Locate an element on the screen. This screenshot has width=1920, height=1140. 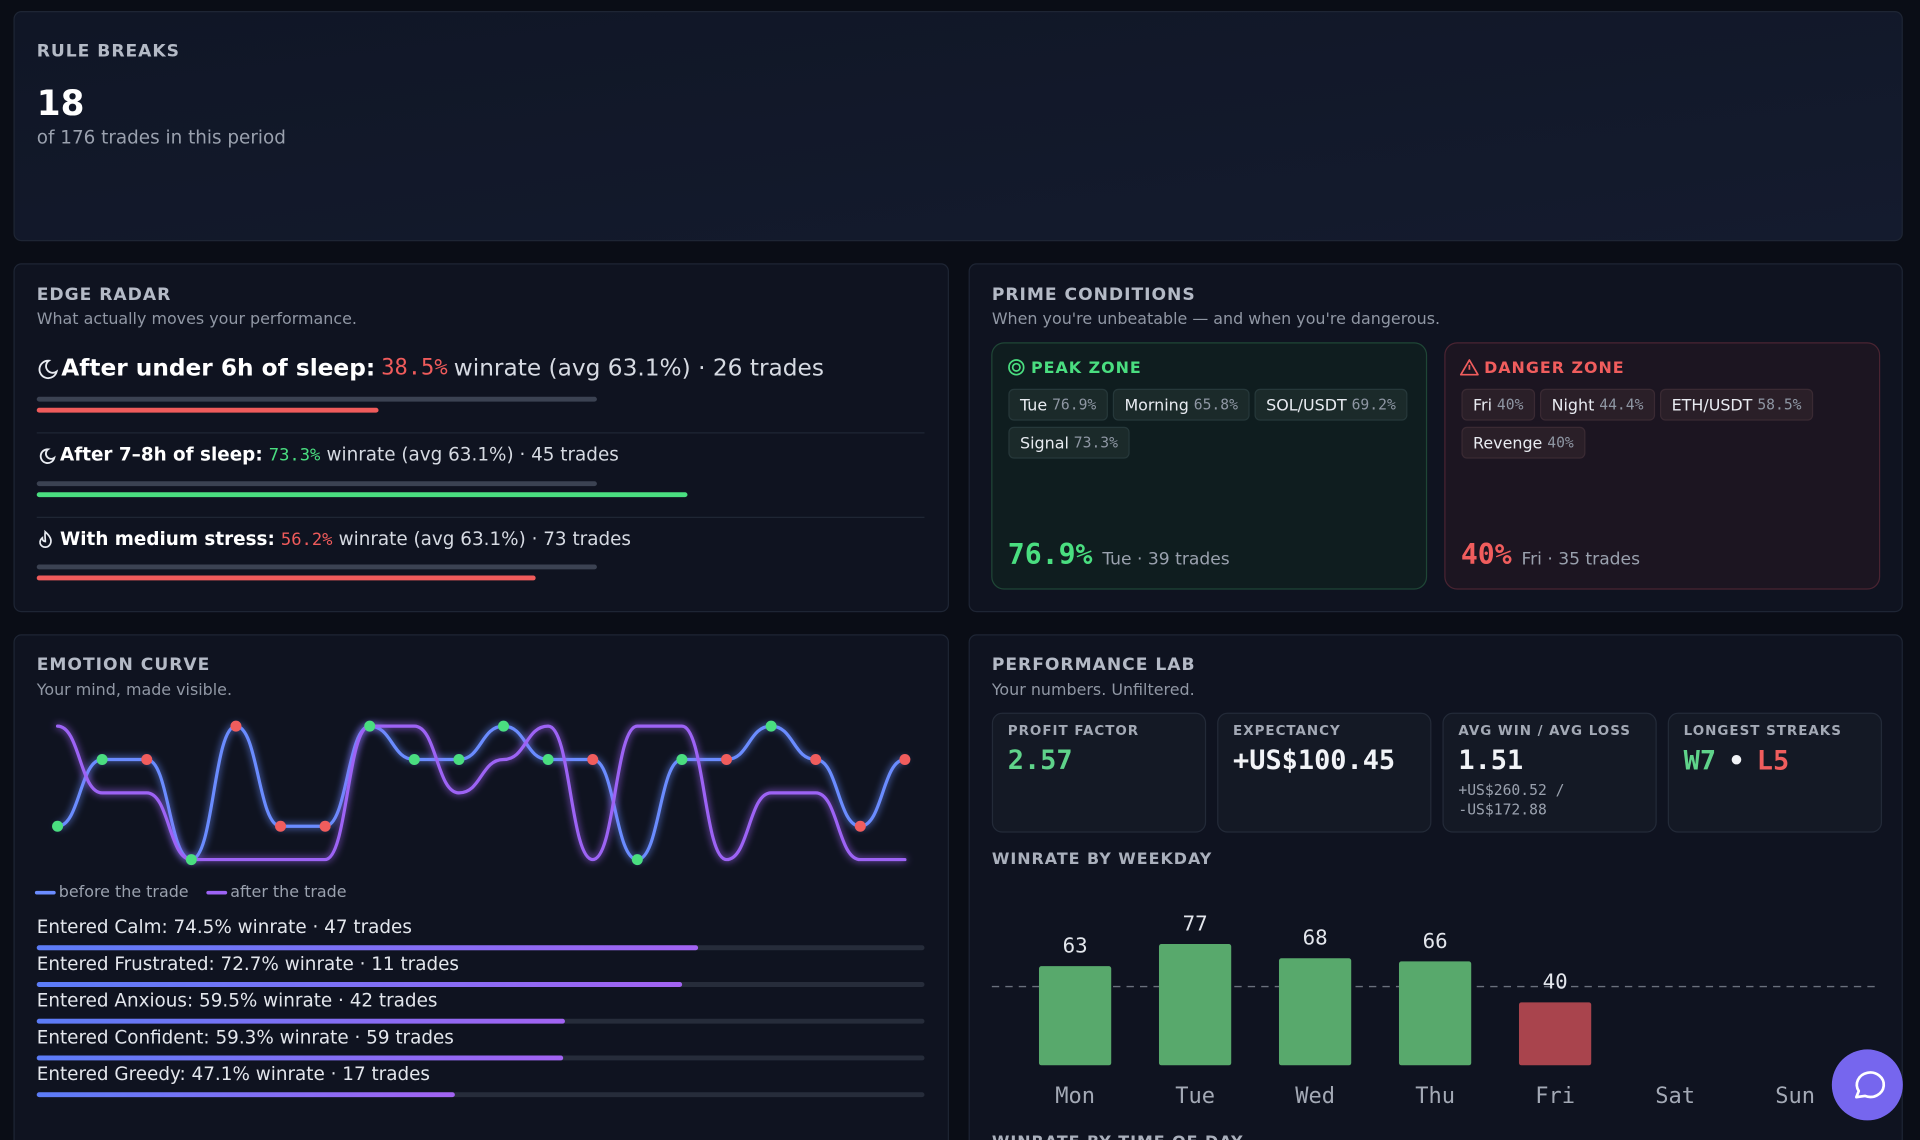
tag-value: 69.2% is located at coordinates (1374, 404).